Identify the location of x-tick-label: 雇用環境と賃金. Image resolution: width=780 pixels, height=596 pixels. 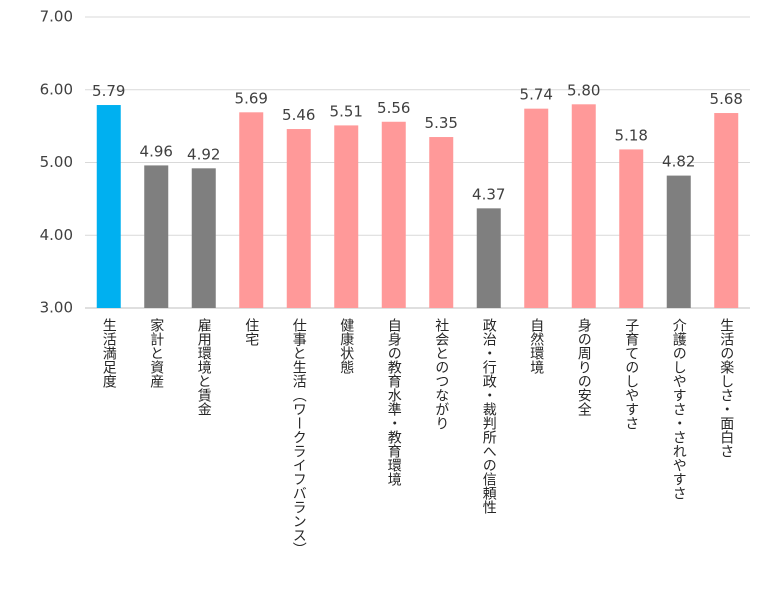
(204, 366).